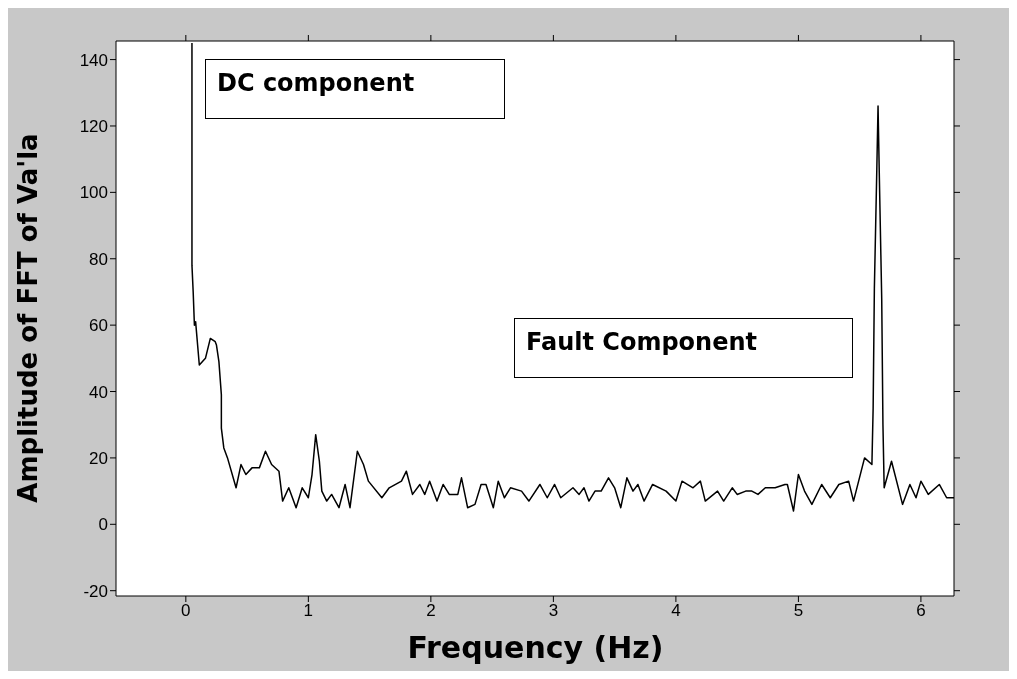 This screenshot has width=1017, height=679. What do you see at coordinates (642, 342) in the screenshot?
I see `annotation: Fault Component` at bounding box center [642, 342].